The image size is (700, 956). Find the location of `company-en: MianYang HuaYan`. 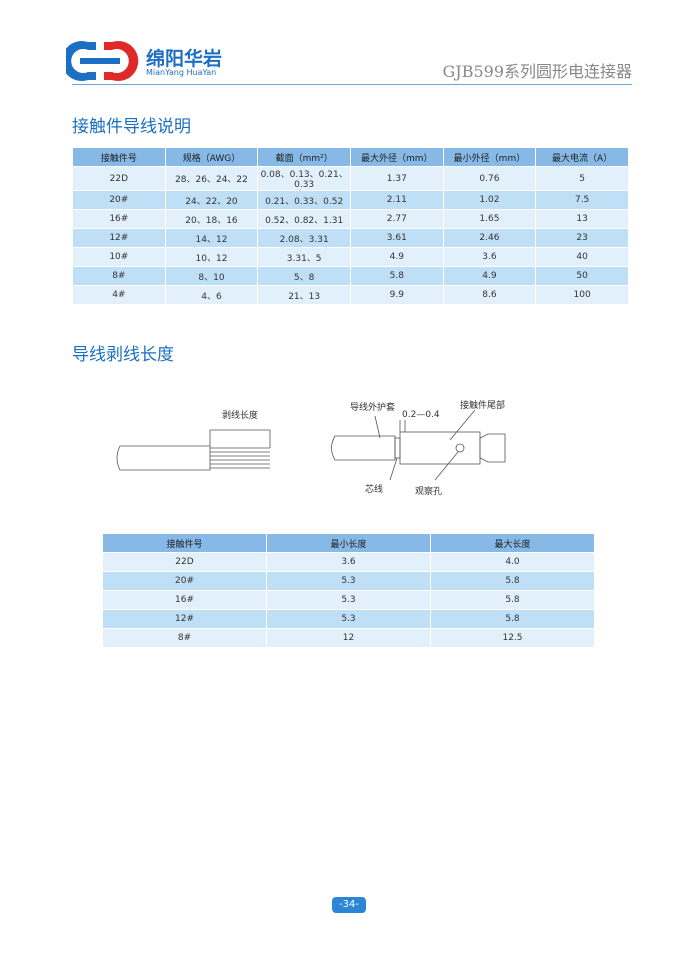

company-en: MianYang HuaYan is located at coordinates (181, 72).